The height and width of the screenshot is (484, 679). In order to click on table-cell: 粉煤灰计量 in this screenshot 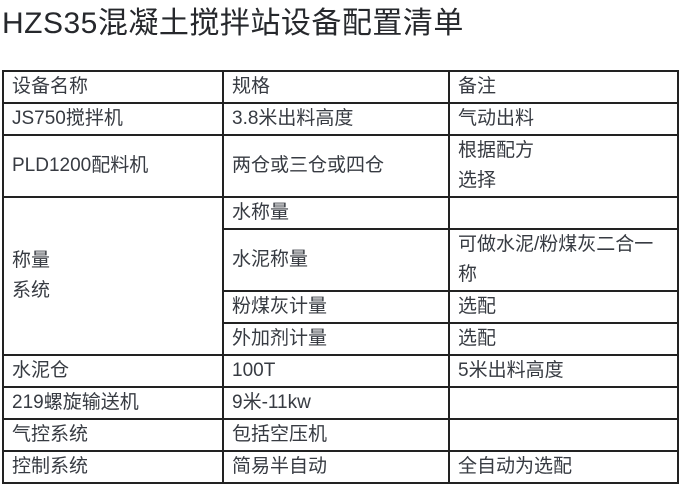, I will do `click(336, 307)`.